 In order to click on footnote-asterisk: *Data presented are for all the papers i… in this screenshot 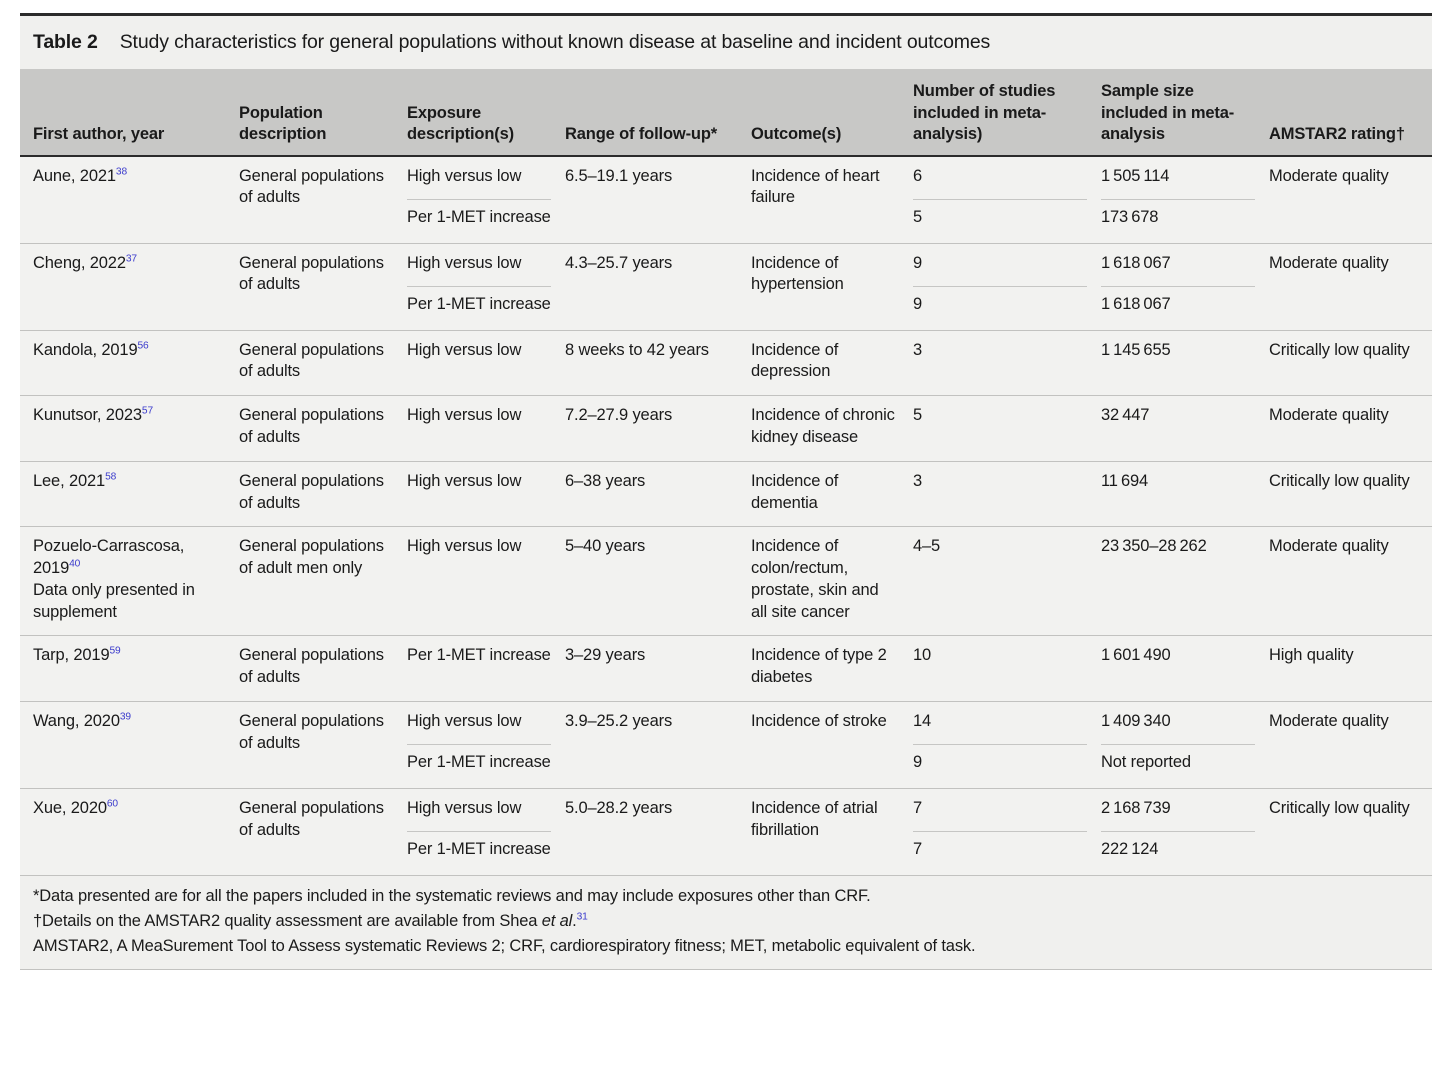, I will do `click(452, 895)`.